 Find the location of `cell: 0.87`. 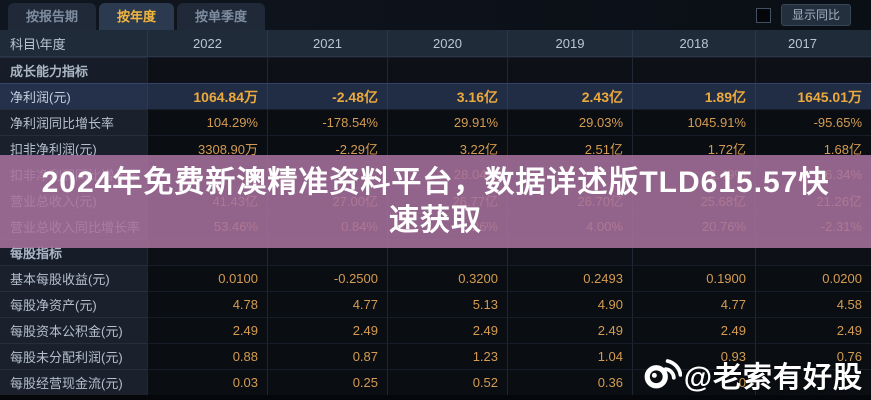

cell: 0.87 is located at coordinates (327, 356).